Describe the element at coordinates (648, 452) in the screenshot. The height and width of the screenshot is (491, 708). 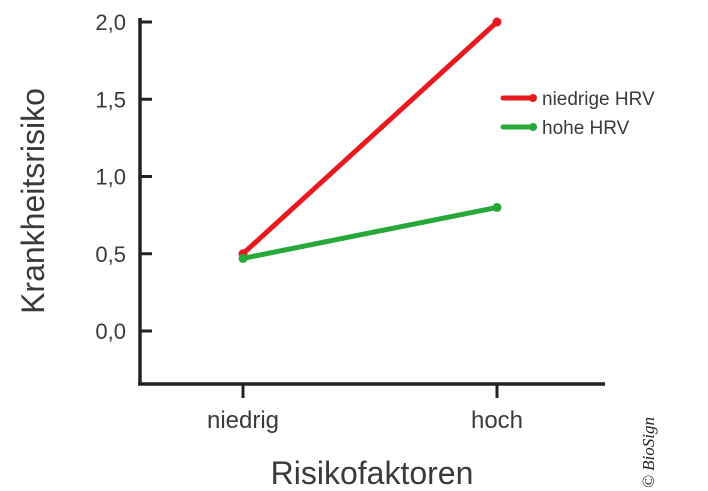
I see `copyright-notice: © BioSign` at that location.